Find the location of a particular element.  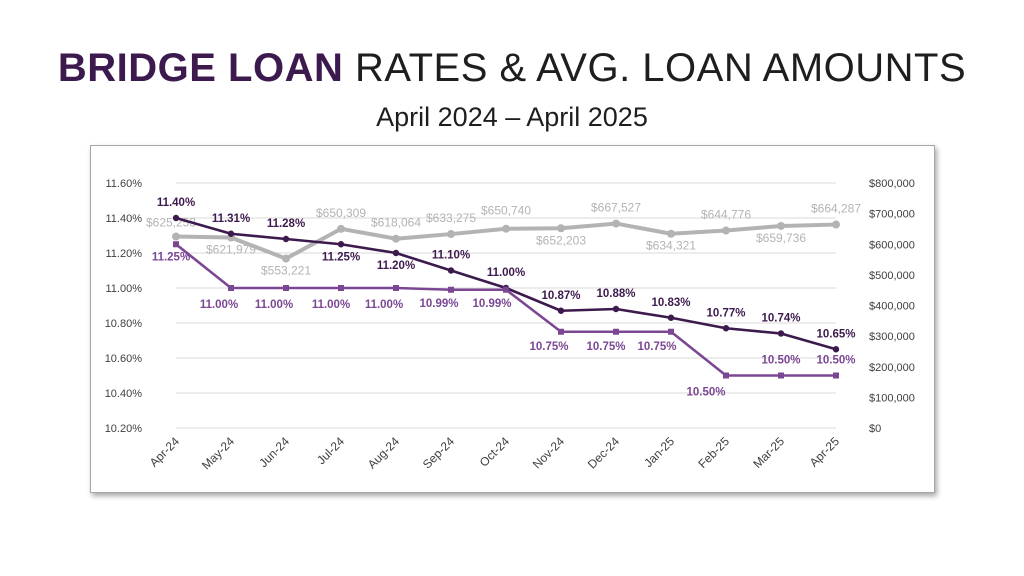

chart-subtitle: April 2024 – April 2025 is located at coordinates (512, 117).